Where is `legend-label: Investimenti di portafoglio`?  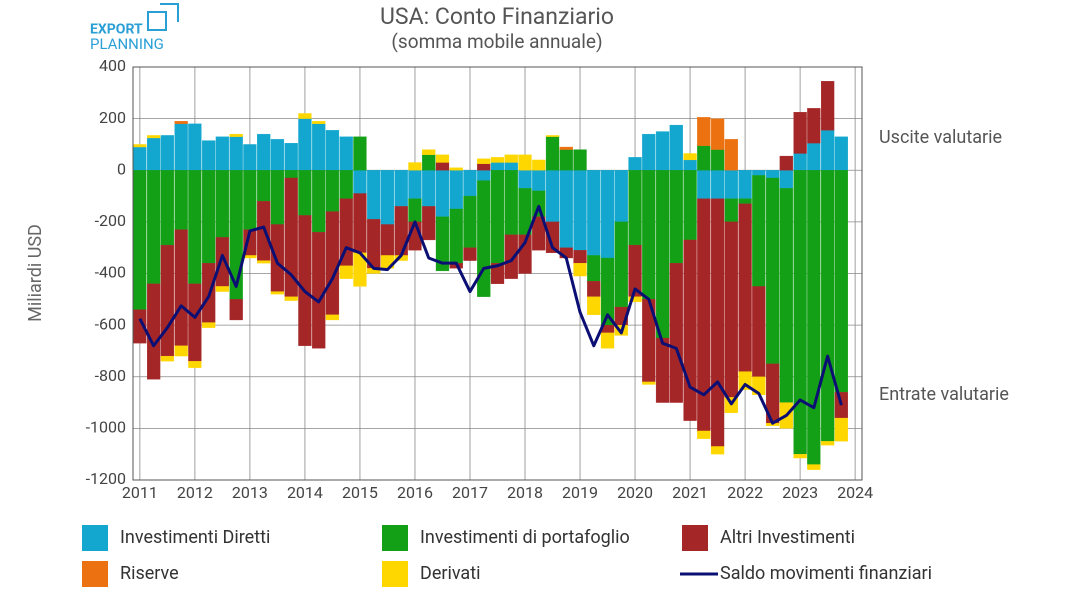 legend-label: Investimenti di portafoglio is located at coordinates (525, 537).